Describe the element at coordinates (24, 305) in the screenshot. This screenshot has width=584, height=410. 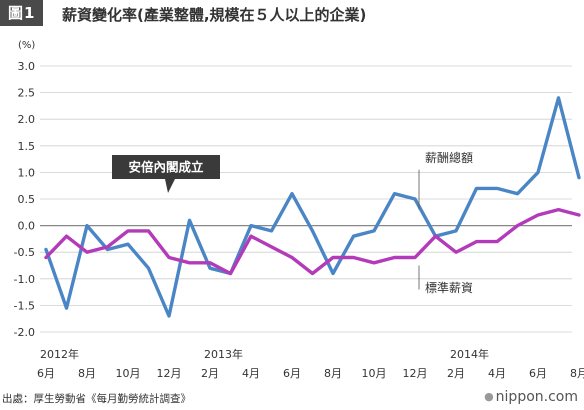
I see `y-tick-label: -1.5` at that location.